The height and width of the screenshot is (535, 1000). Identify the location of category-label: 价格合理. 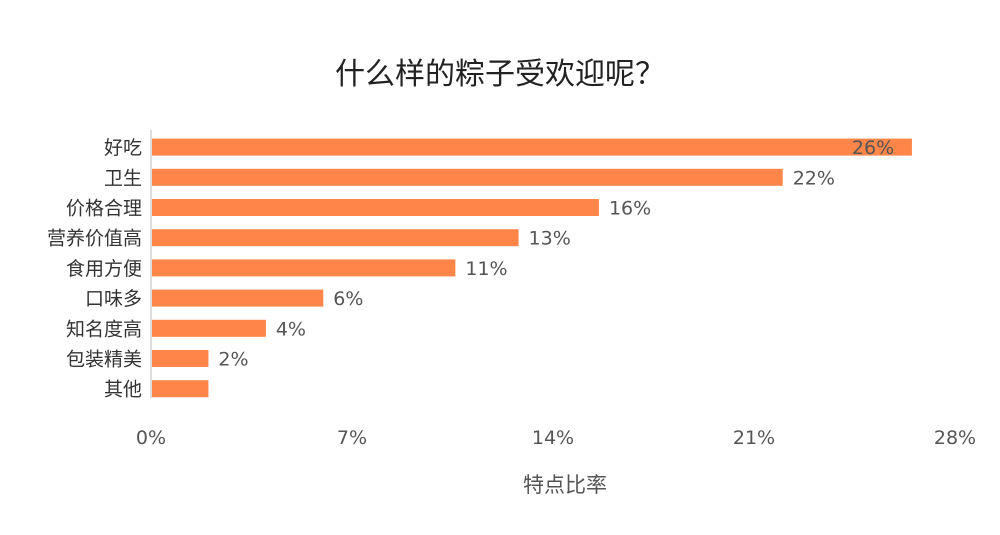
(104, 209).